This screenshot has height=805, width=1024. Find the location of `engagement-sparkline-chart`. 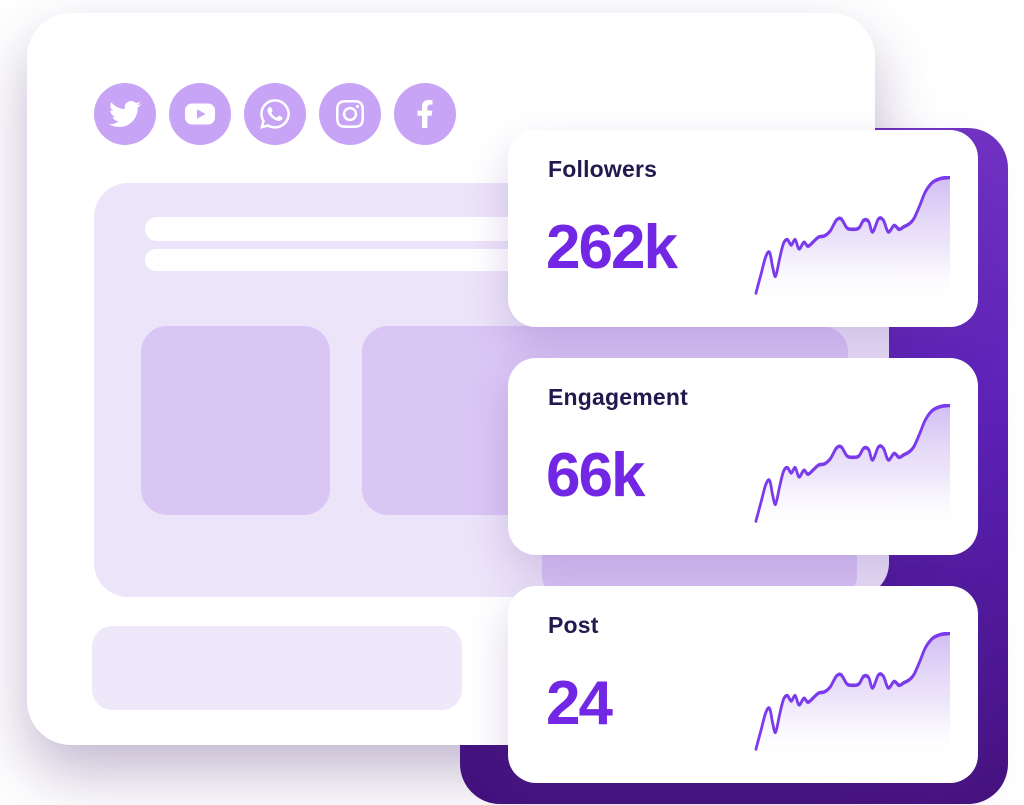

engagement-sparkline-chart is located at coordinates (852, 469).